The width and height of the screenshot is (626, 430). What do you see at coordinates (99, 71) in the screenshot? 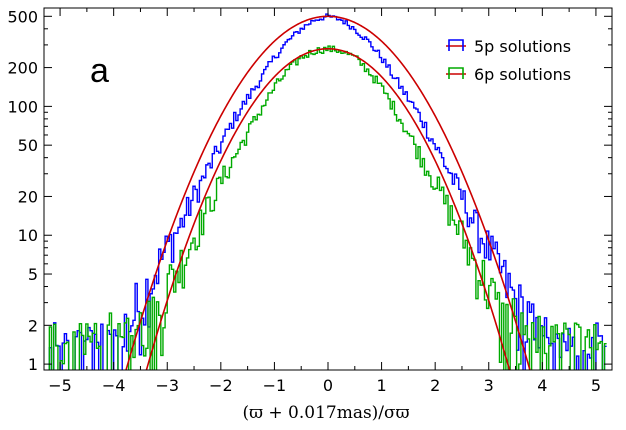
I see `panel-label: a` at bounding box center [99, 71].